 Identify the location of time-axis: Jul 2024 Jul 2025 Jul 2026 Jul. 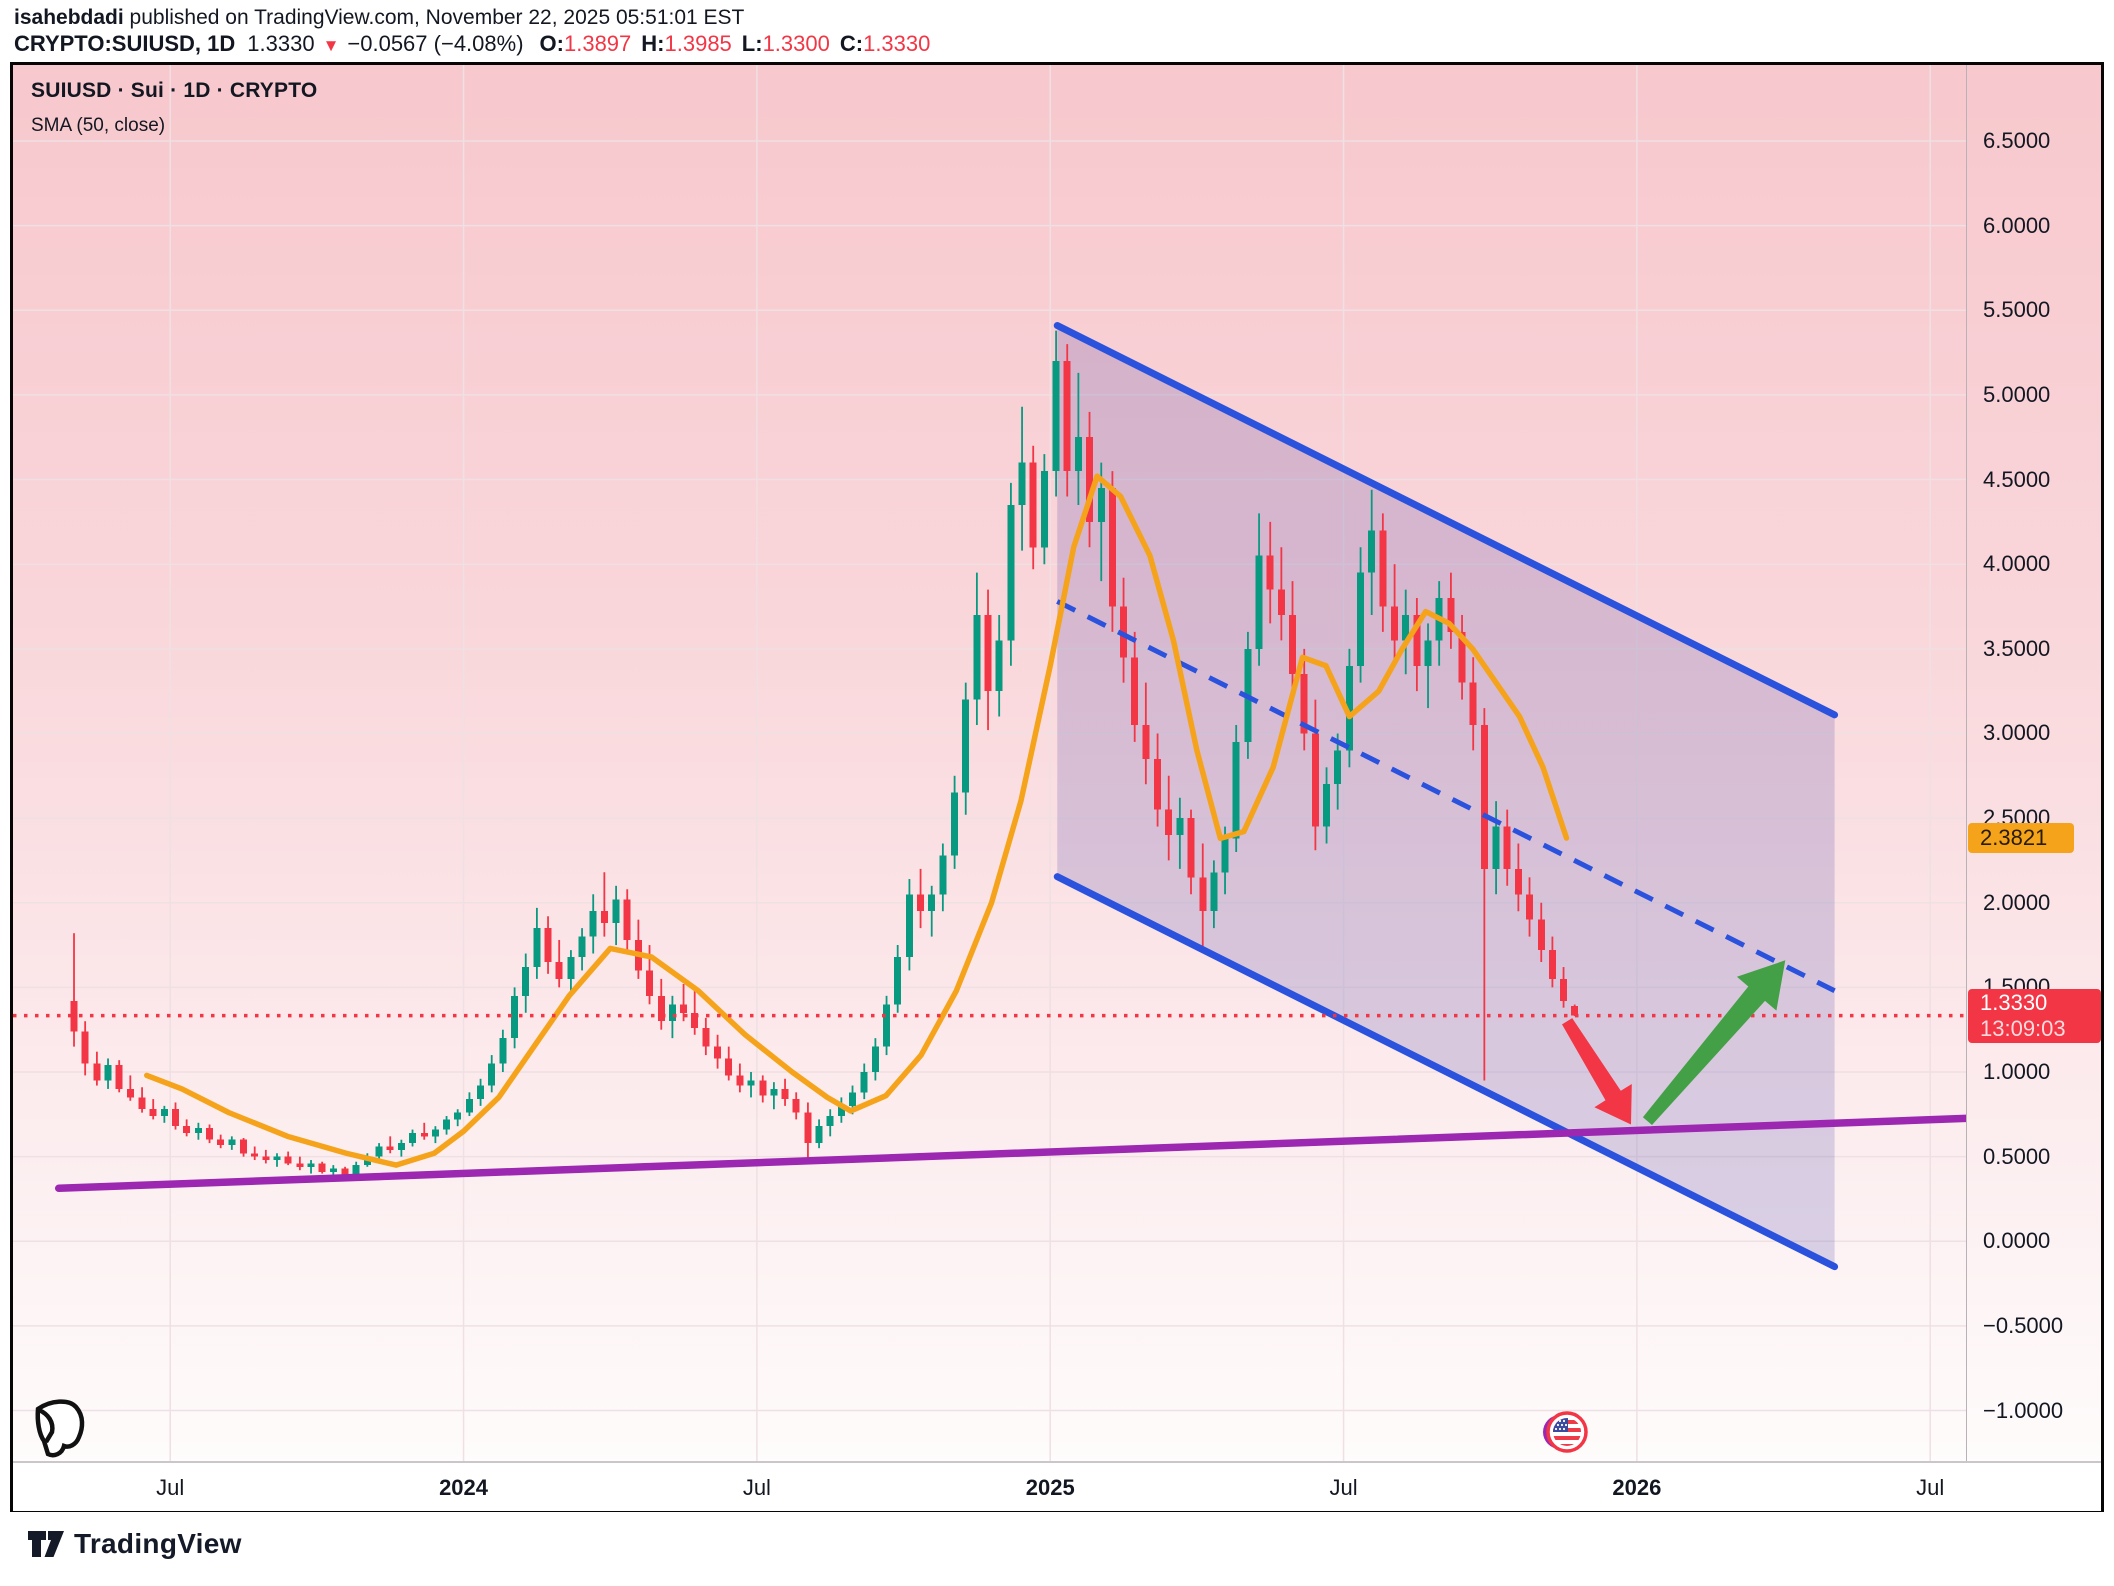
(1057, 1486).